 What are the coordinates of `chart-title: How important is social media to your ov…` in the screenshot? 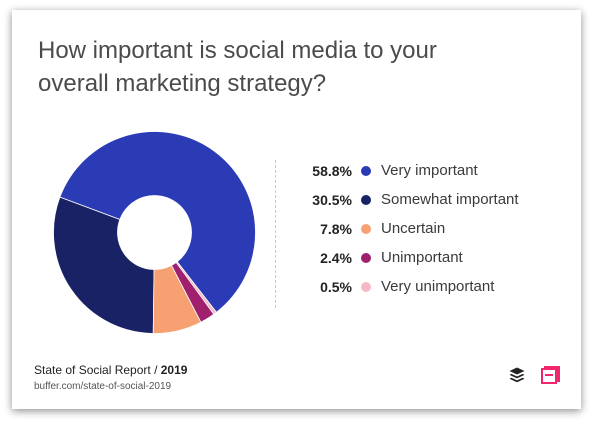 It's located at (288, 67).